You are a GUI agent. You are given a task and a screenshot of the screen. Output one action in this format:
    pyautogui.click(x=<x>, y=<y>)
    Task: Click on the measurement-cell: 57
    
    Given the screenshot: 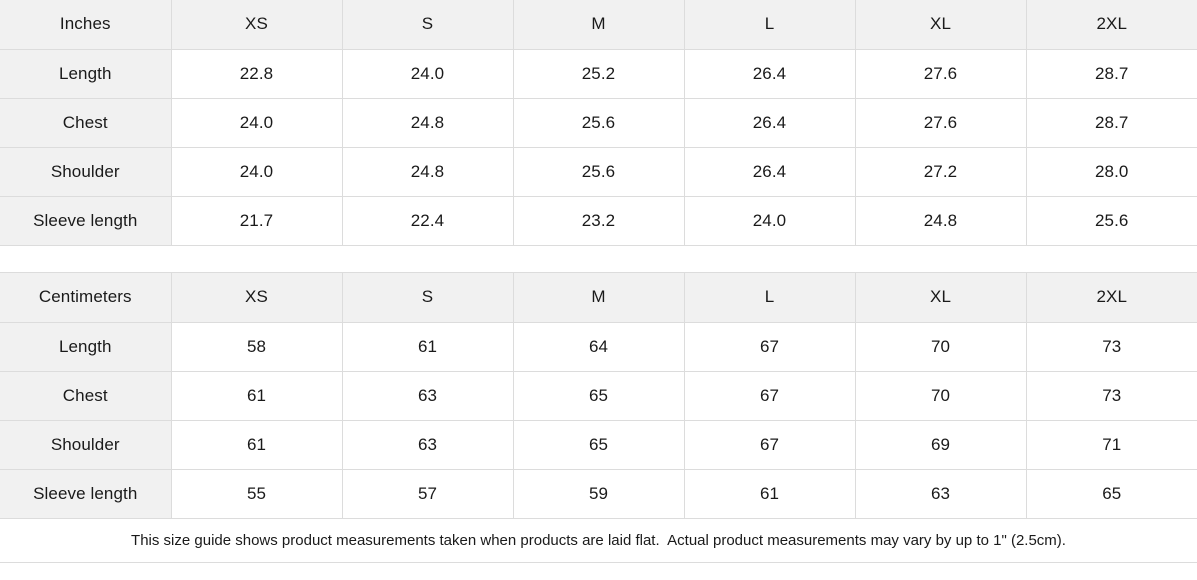 What is the action you would take?
    pyautogui.click(x=427, y=493)
    